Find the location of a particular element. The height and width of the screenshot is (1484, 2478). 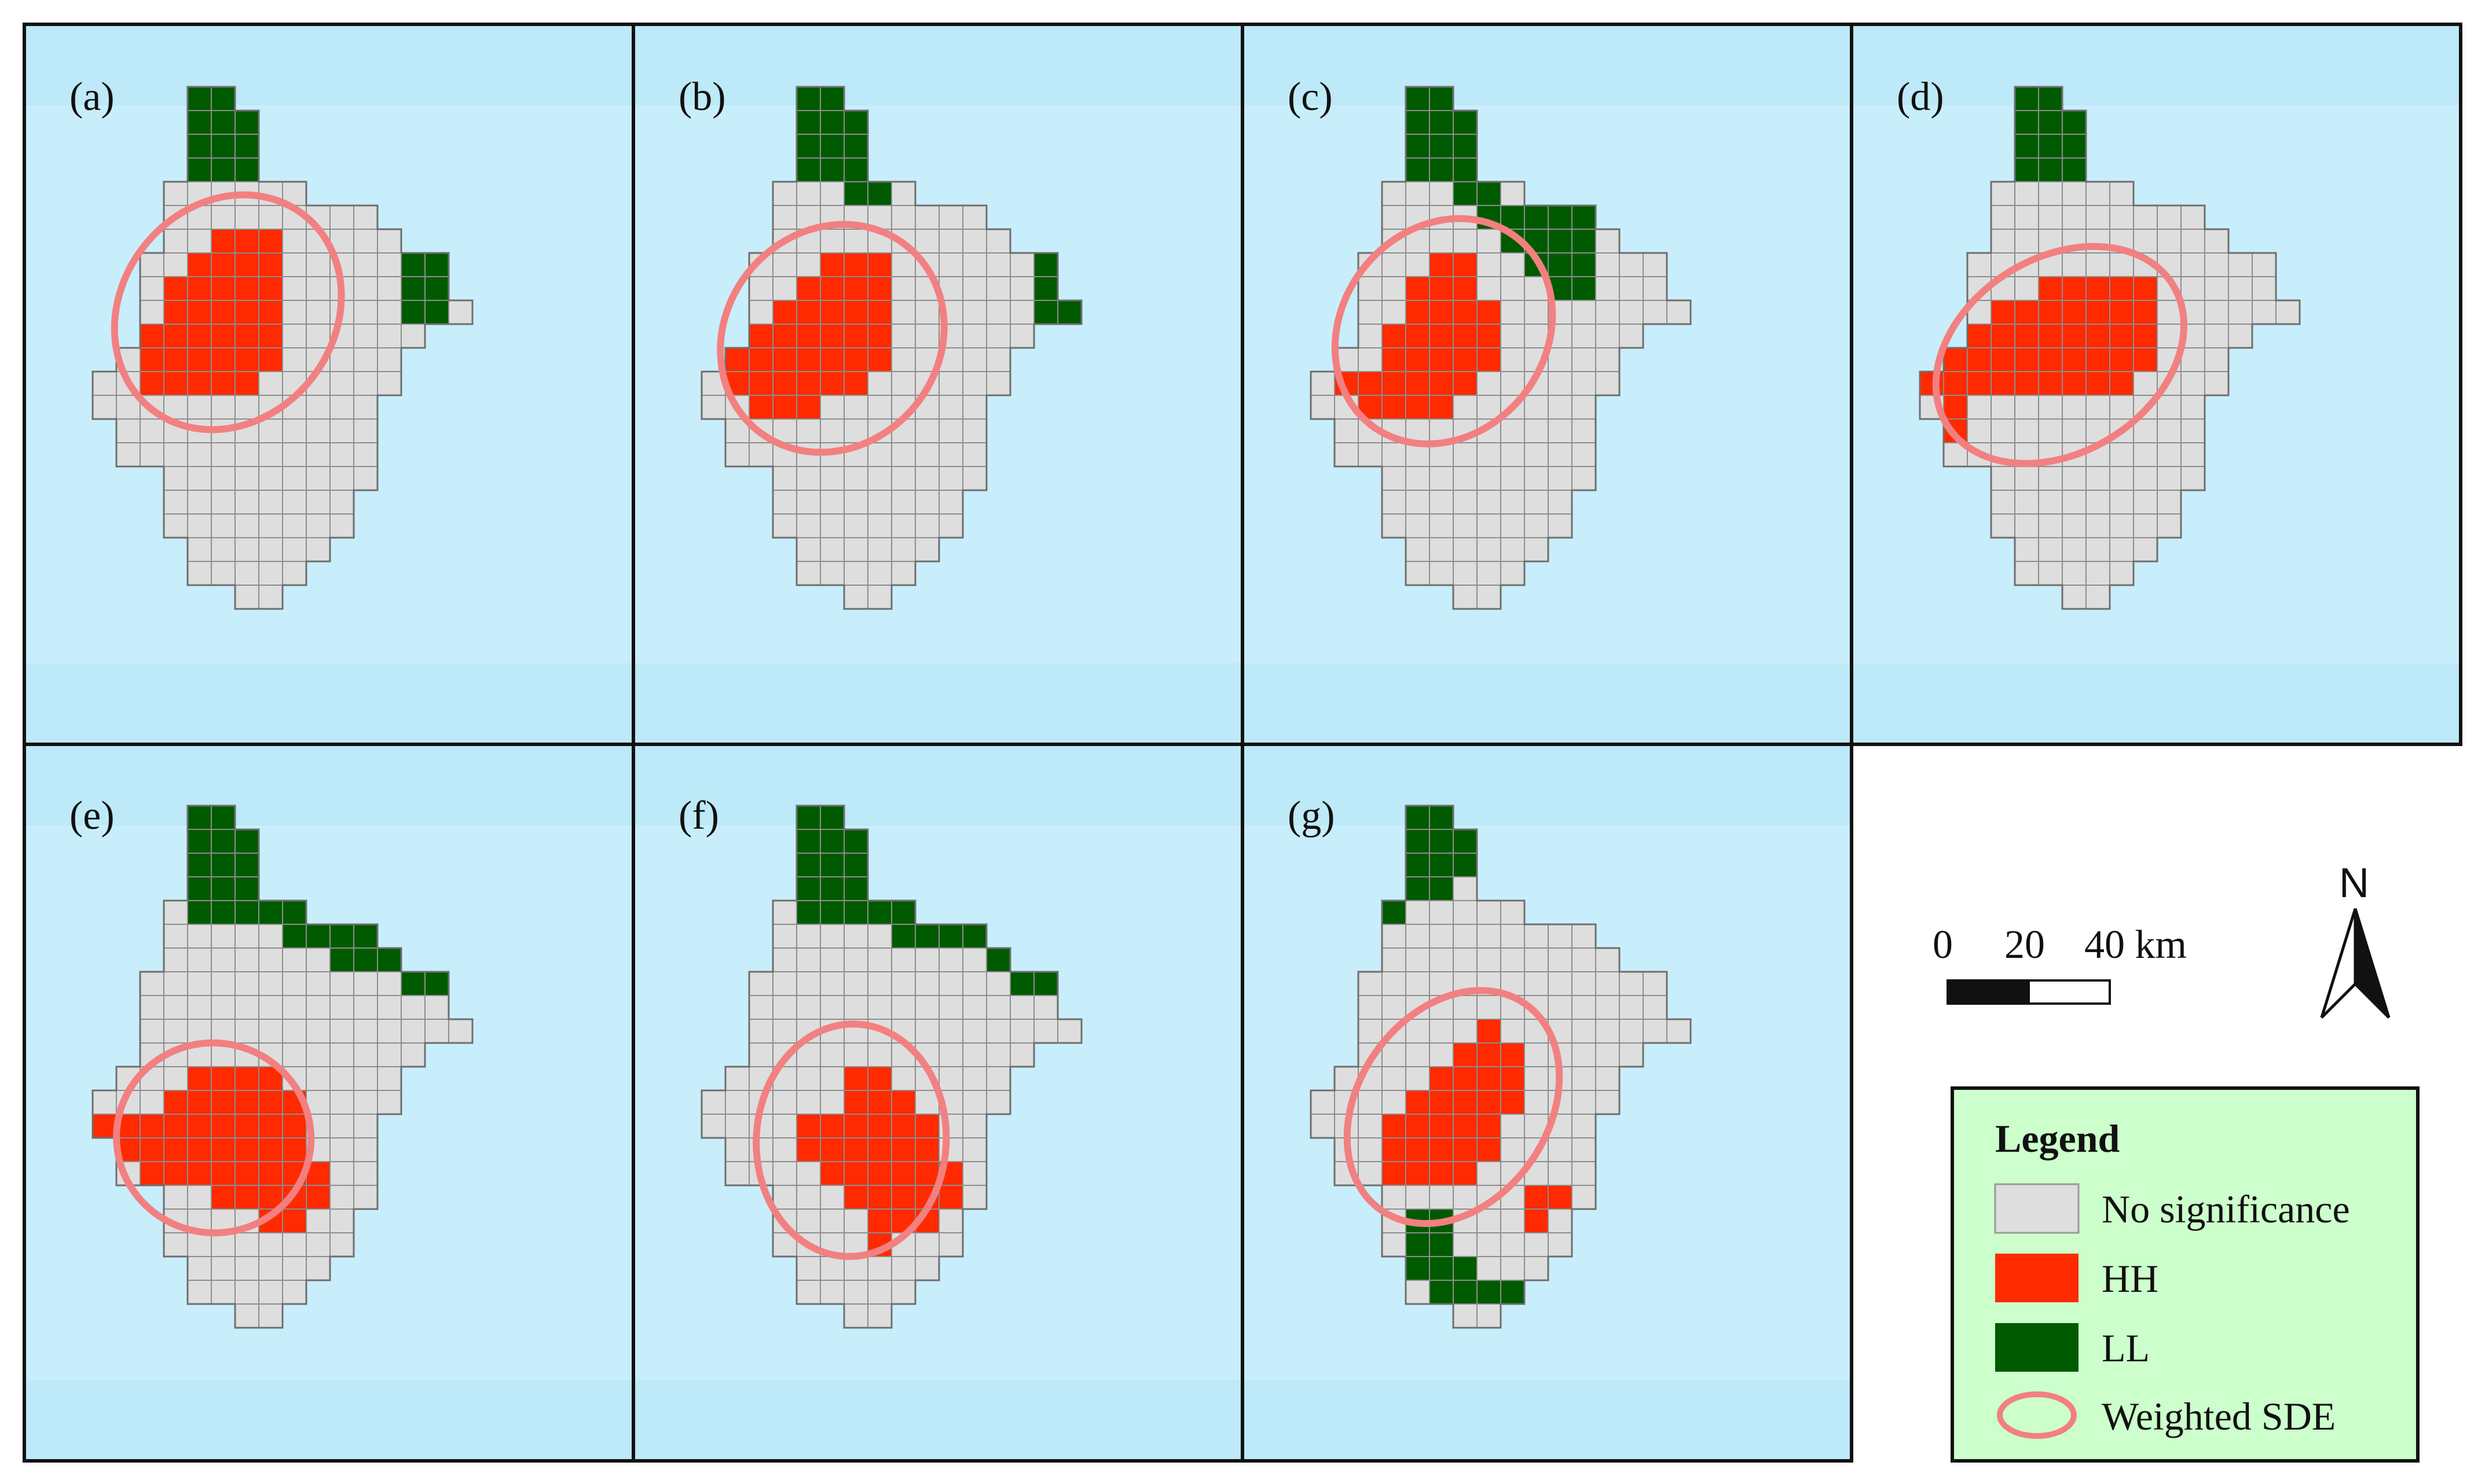

map-panel-e is located at coordinates (328, 1102).